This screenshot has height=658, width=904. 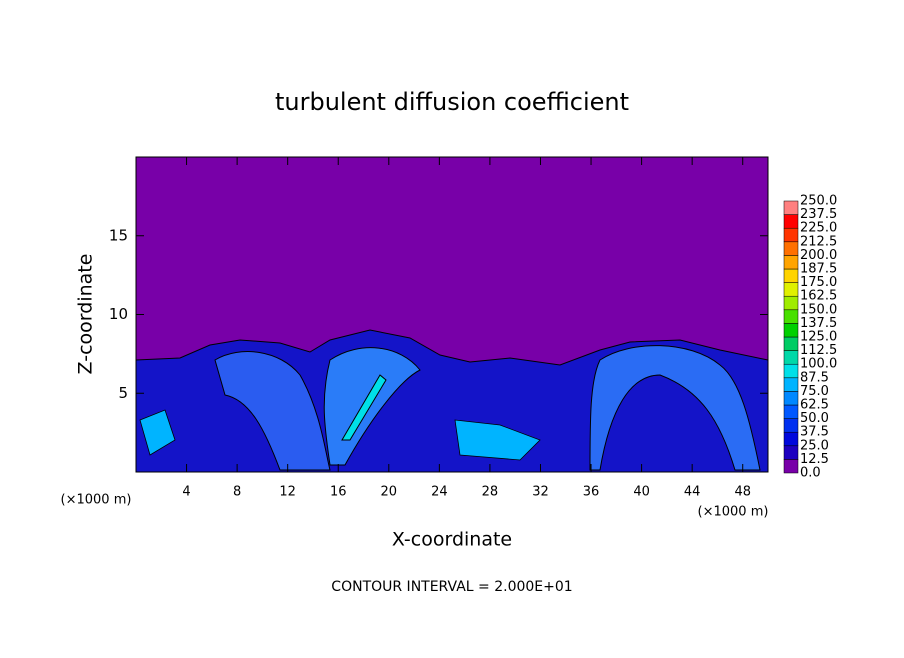 What do you see at coordinates (818, 214) in the screenshot?
I see `colorbar-label: 237.5` at bounding box center [818, 214].